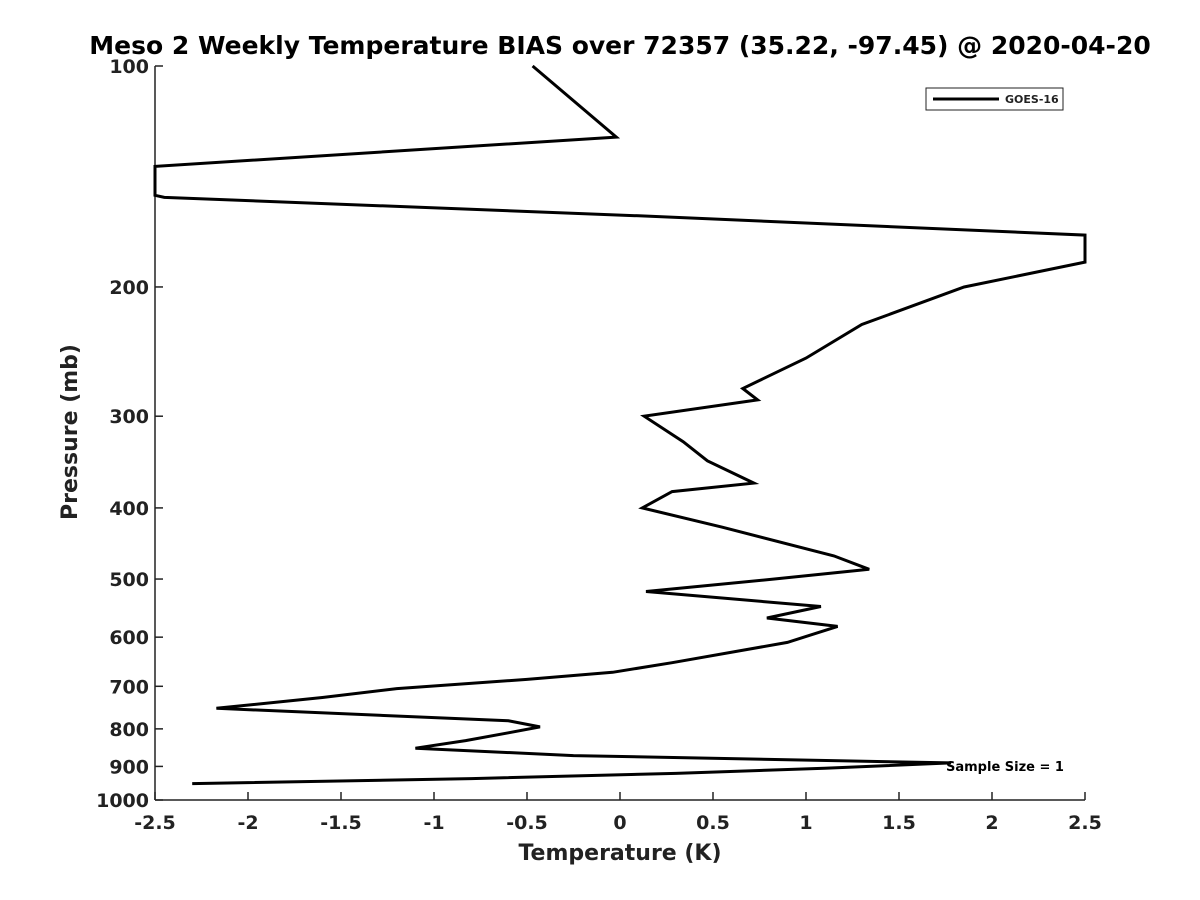  What do you see at coordinates (129, 730) in the screenshot?
I see `y-tick-label: 800` at bounding box center [129, 730].